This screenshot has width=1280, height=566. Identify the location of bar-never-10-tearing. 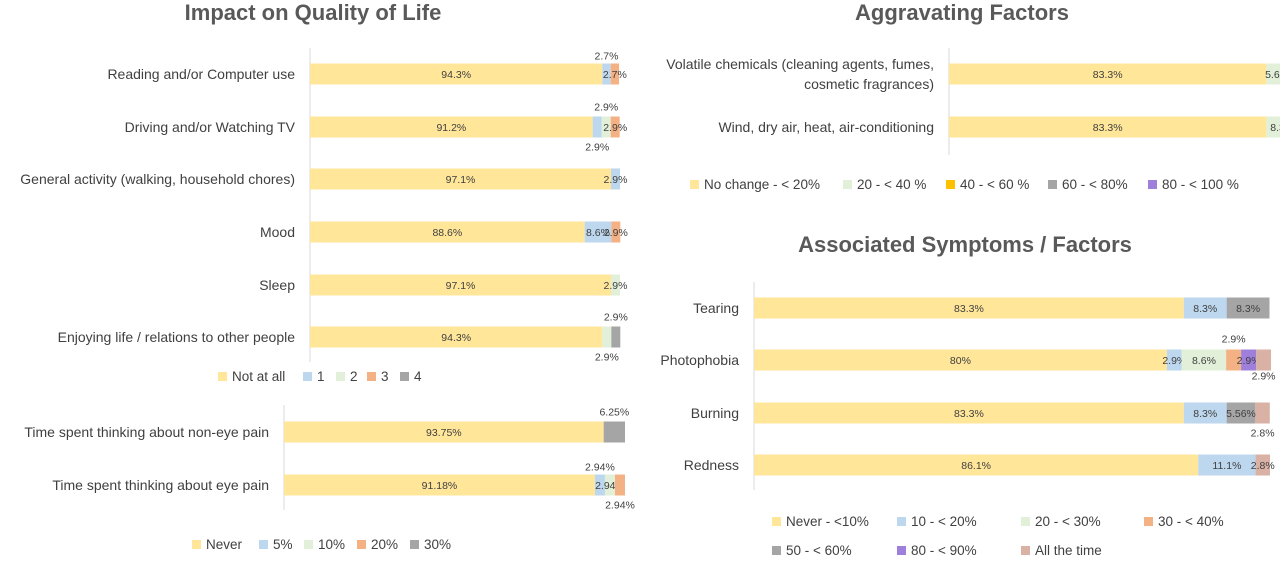
(969, 308).